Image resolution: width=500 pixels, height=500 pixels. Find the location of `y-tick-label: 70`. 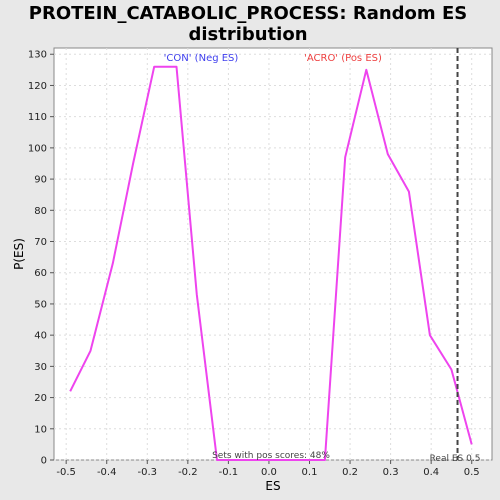

y-tick-label: 70 is located at coordinates (40, 242).